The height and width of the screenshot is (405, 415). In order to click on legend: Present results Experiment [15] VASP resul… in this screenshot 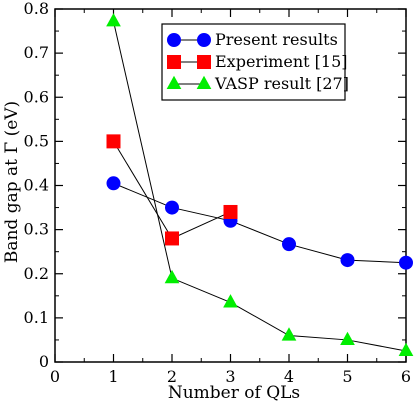, I will do `click(255, 62)`.